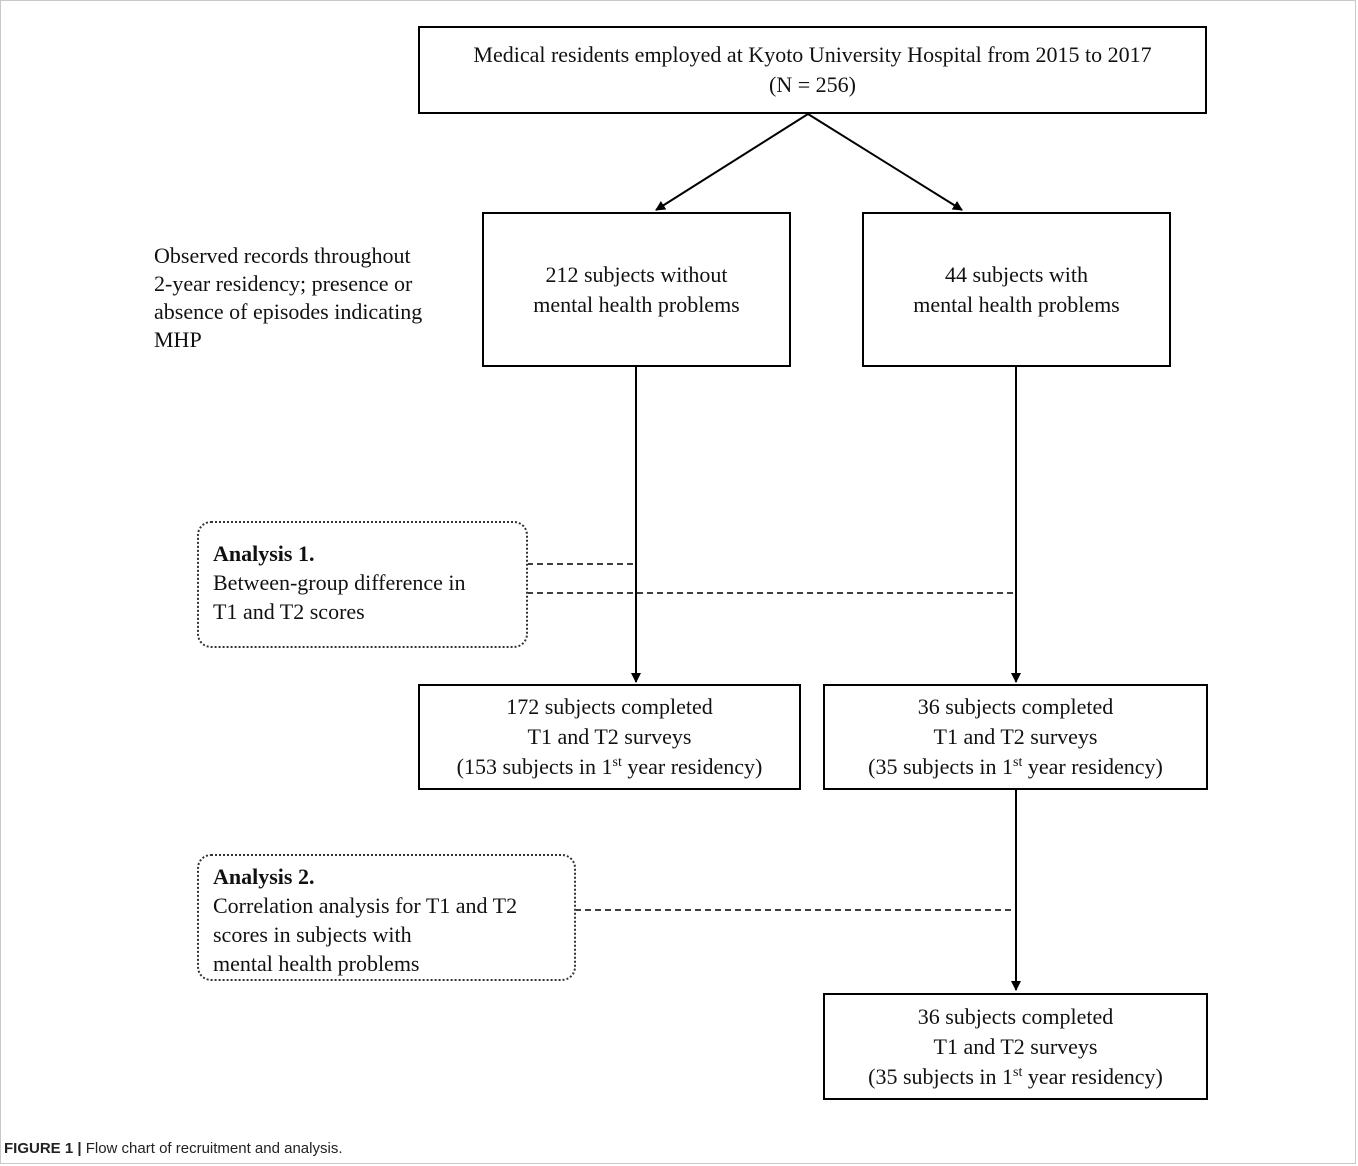 The image size is (1358, 1166). I want to click on without-mhp-line2: mental health problems, so click(636, 304).